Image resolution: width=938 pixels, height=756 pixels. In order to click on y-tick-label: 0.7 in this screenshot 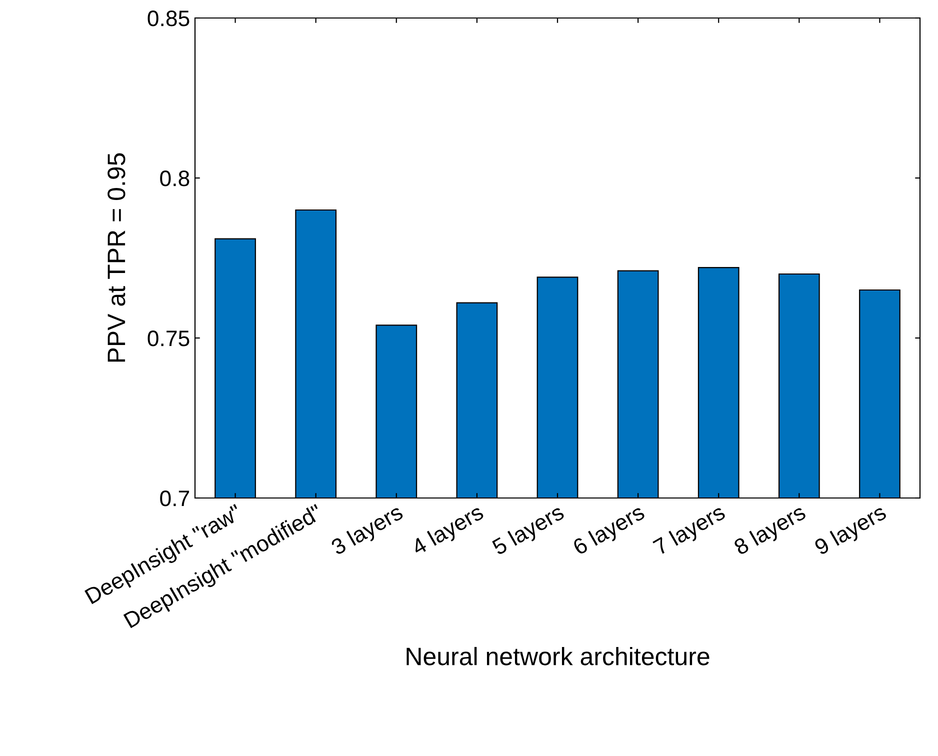, I will do `click(175, 498)`.